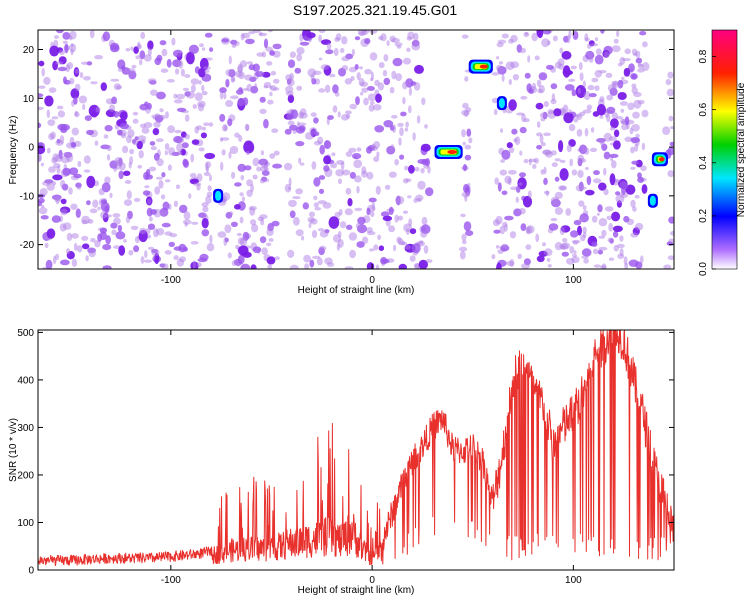 This screenshot has height=600, width=750. What do you see at coordinates (707, 162) in the screenshot?
I see `colorbar-ticks: 0.0 0.2 0.4 0.6 0.8` at bounding box center [707, 162].